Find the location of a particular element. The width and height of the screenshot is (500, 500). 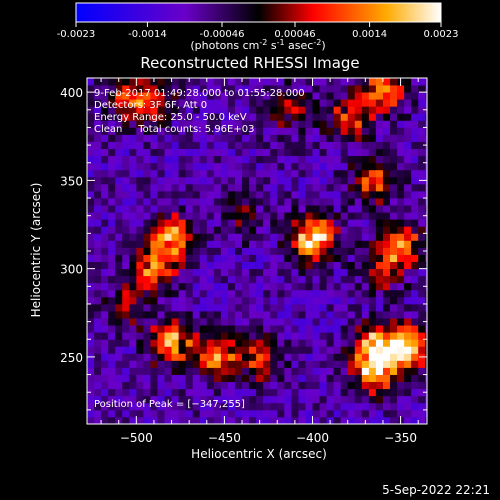

colorbar-unit-label: (photons cm-2 s-1 asec-2) is located at coordinates (257, 45).